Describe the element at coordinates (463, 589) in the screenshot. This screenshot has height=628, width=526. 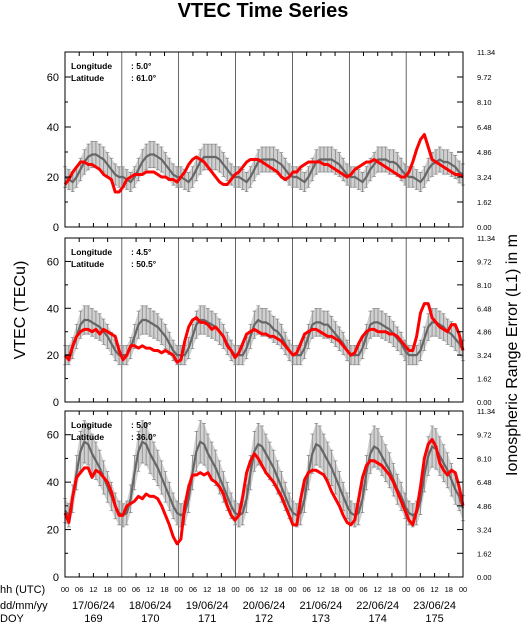
I see `hour-tick-label-end: 00` at that location.